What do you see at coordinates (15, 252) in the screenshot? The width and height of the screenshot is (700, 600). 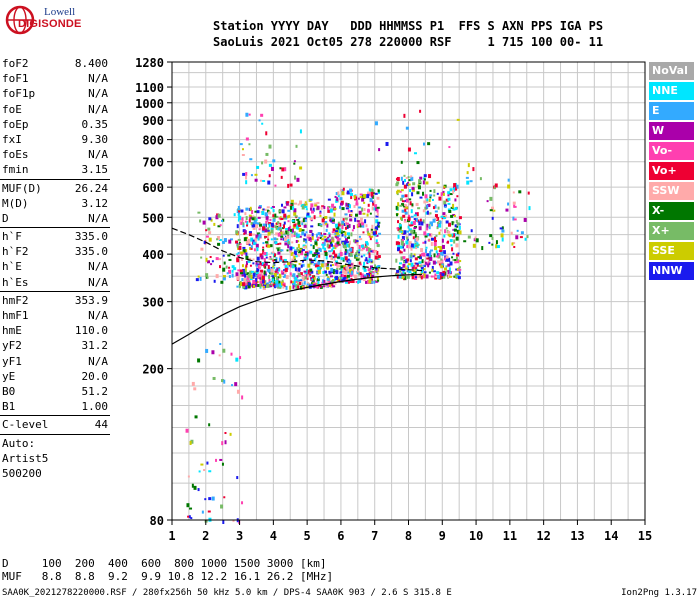 I see `param-name: h`F2` at bounding box center [15, 252].